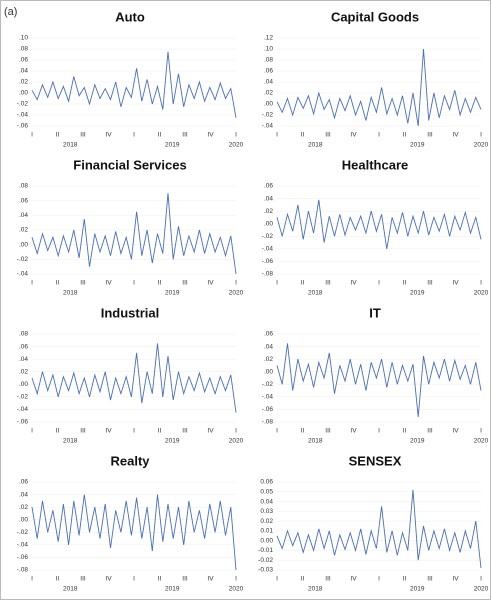  What do you see at coordinates (268, 422) in the screenshot?
I see `y-tick-label: -.08` at bounding box center [268, 422].